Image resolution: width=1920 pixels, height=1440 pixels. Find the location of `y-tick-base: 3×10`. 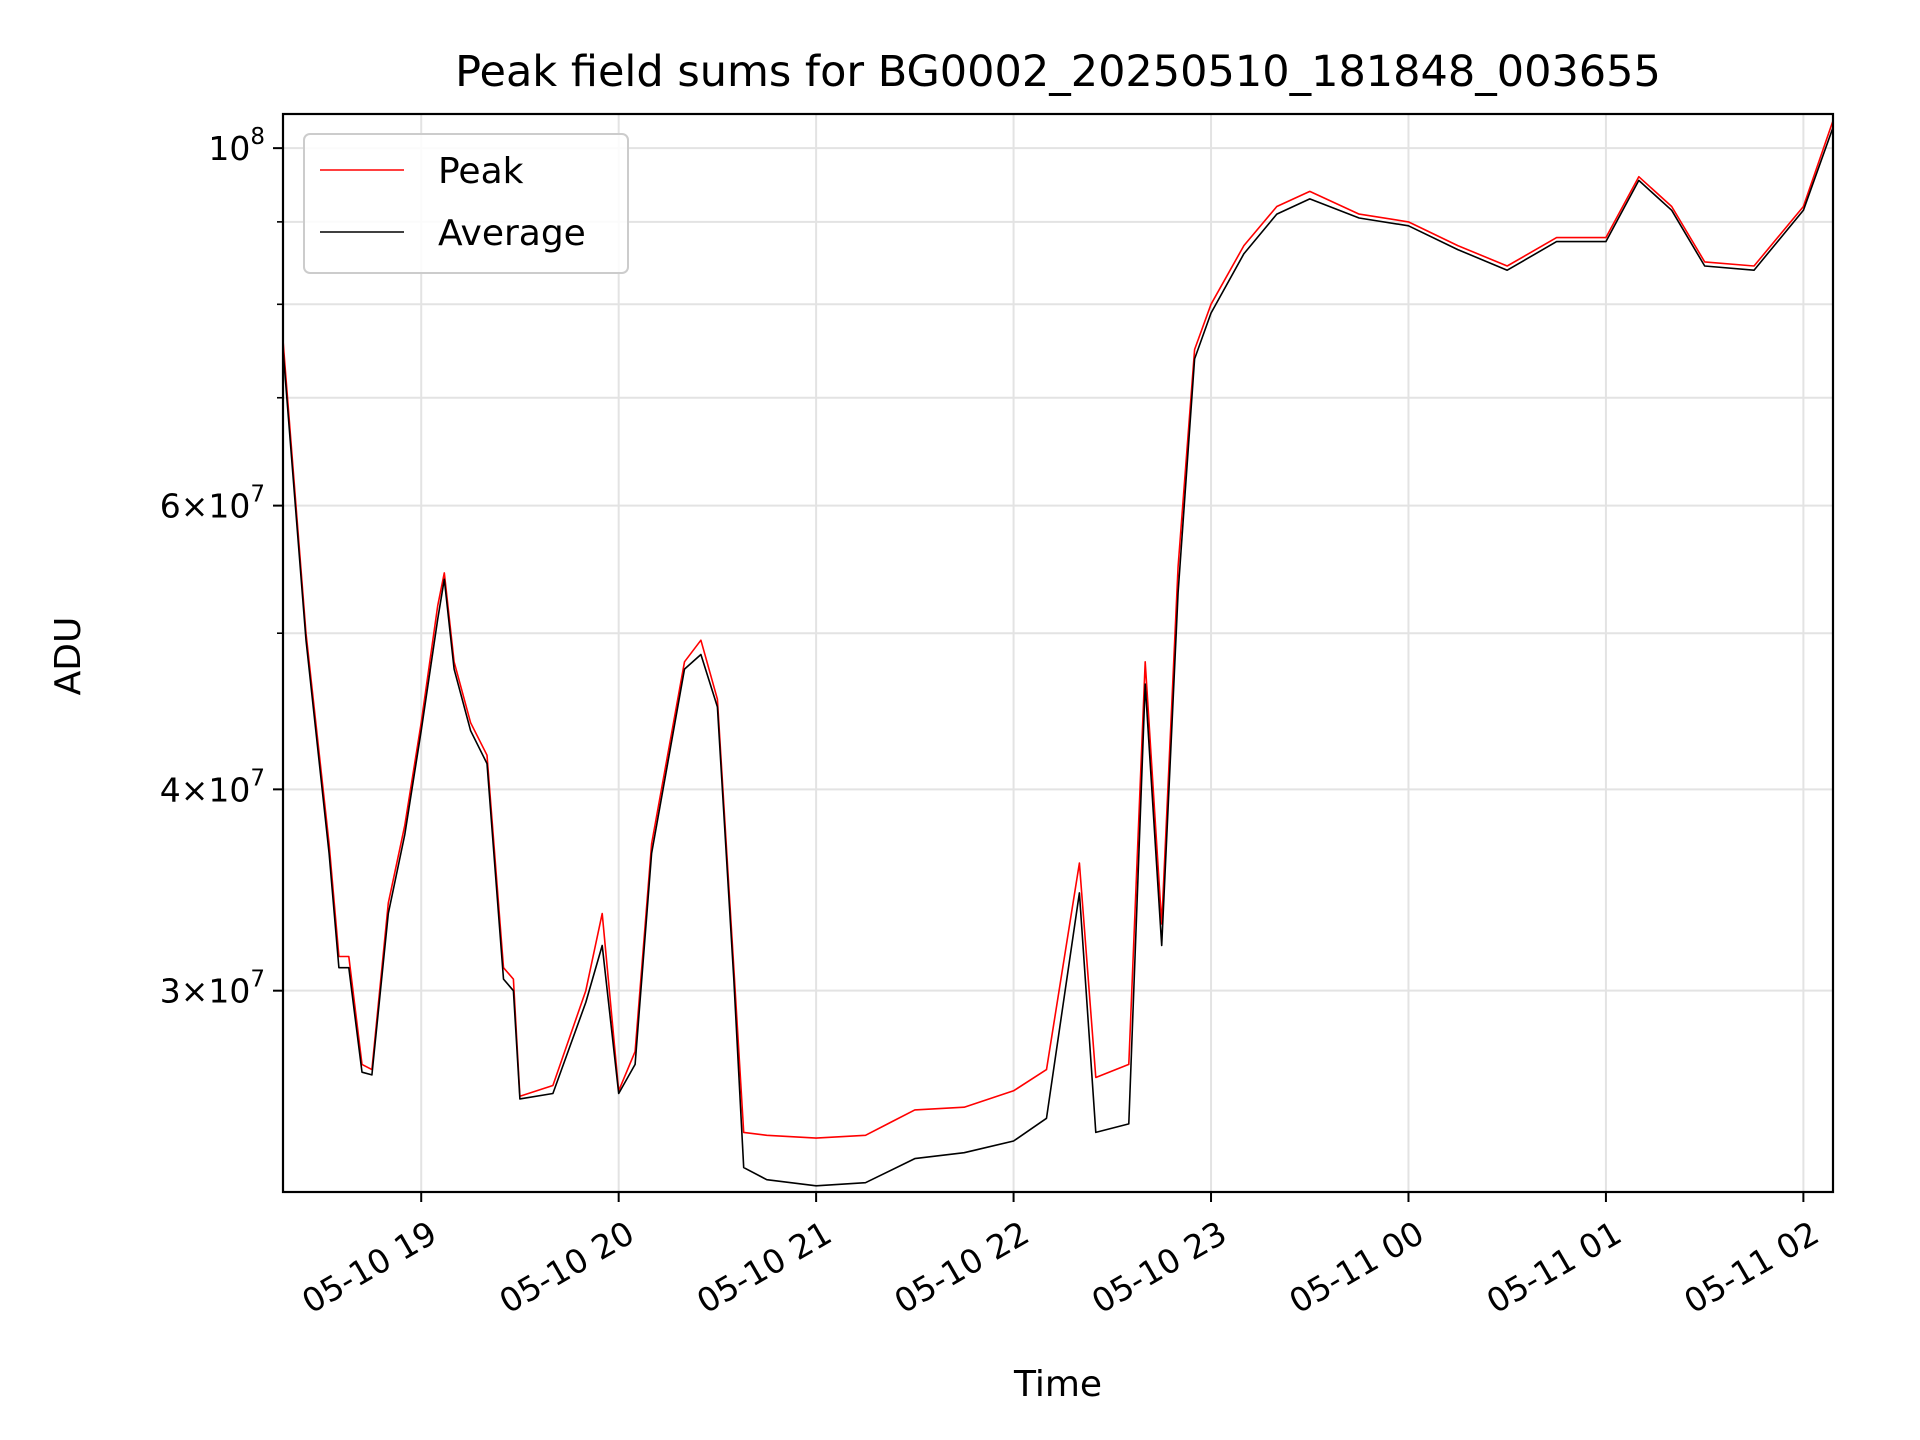

y-tick-base: 3×10 is located at coordinates (205, 991).